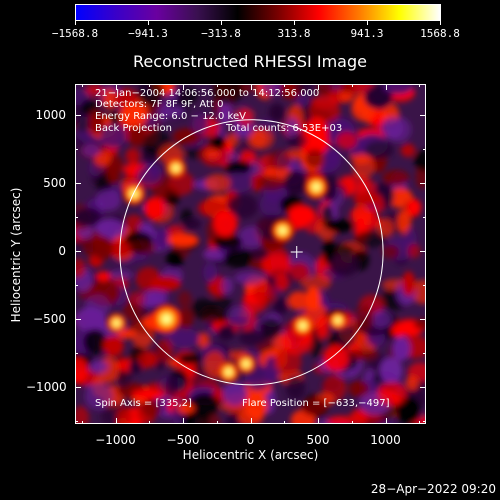  Describe the element at coordinates (258, 12) in the screenshot. I see `colorbar` at that location.